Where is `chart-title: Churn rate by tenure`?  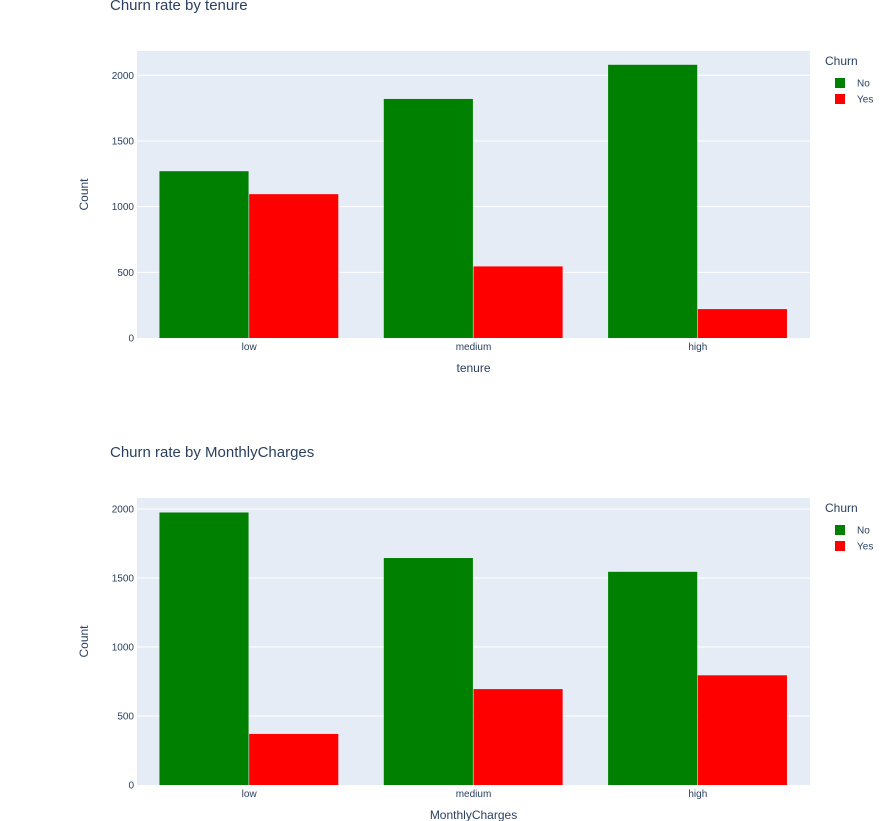
chart-title: Churn rate by tenure is located at coordinates (179, 7).